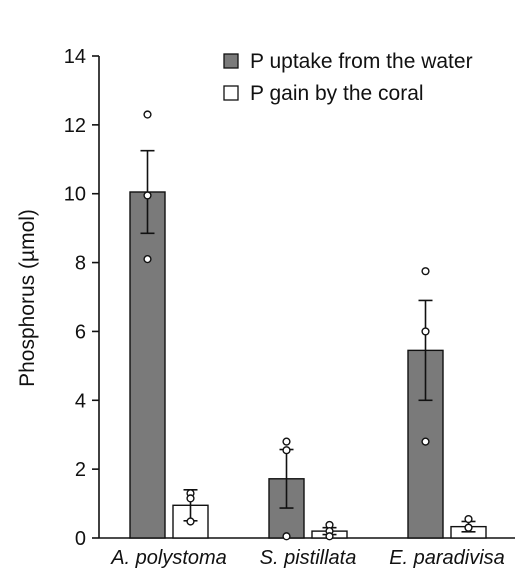 Image resolution: width=521 pixels, height=574 pixels. I want to click on x-category-label: A. polystoma, so click(168, 558).